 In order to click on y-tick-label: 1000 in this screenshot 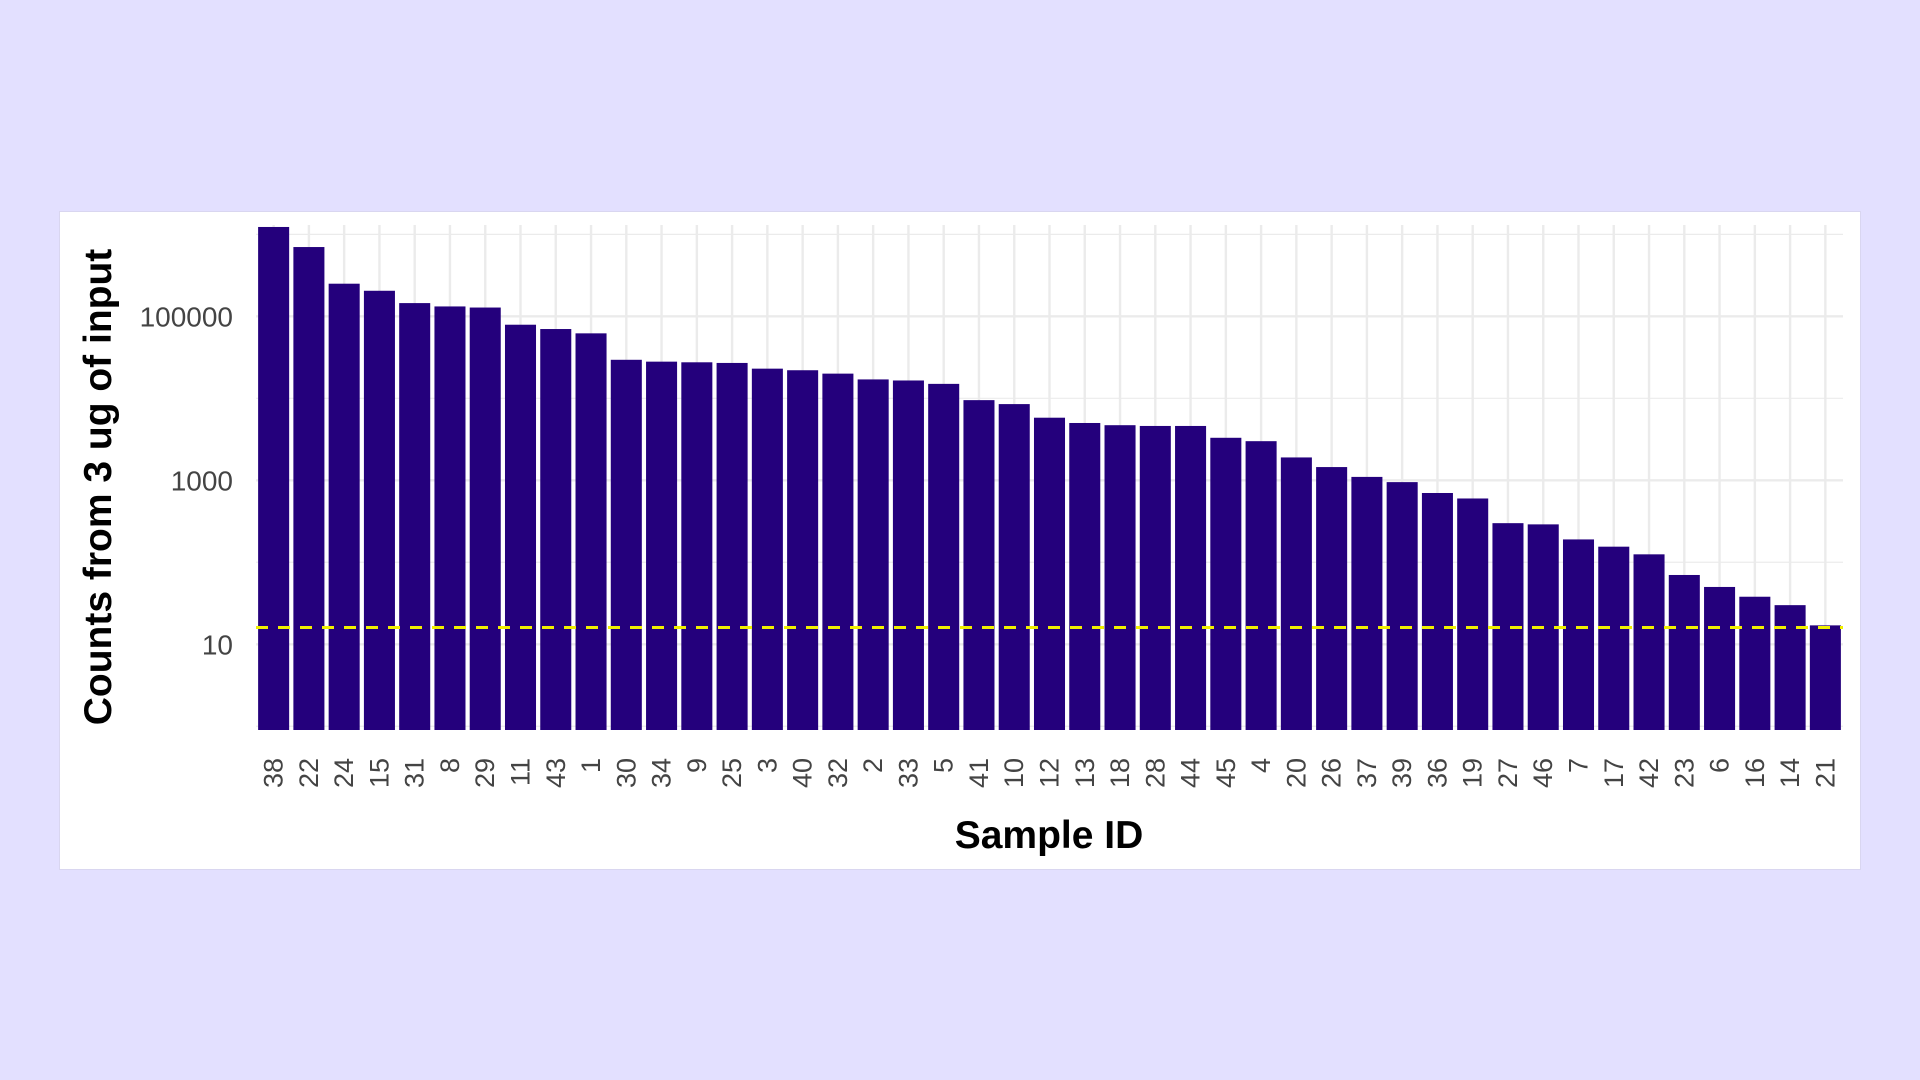, I will do `click(202, 480)`.